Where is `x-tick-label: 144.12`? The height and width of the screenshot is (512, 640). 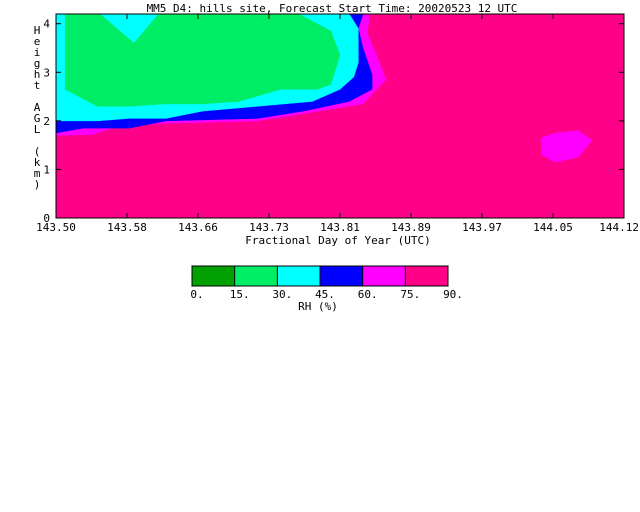 x-tick-label: 144.12 is located at coordinates (619, 227).